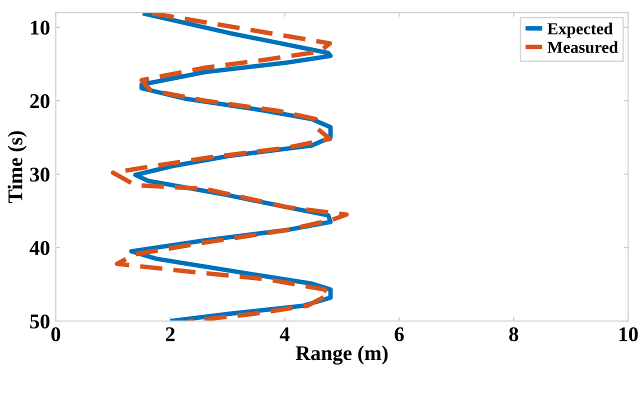 Image resolution: width=641 pixels, height=393 pixels. What do you see at coordinates (40, 321) in the screenshot?
I see `y-tick-label: 50` at bounding box center [40, 321].